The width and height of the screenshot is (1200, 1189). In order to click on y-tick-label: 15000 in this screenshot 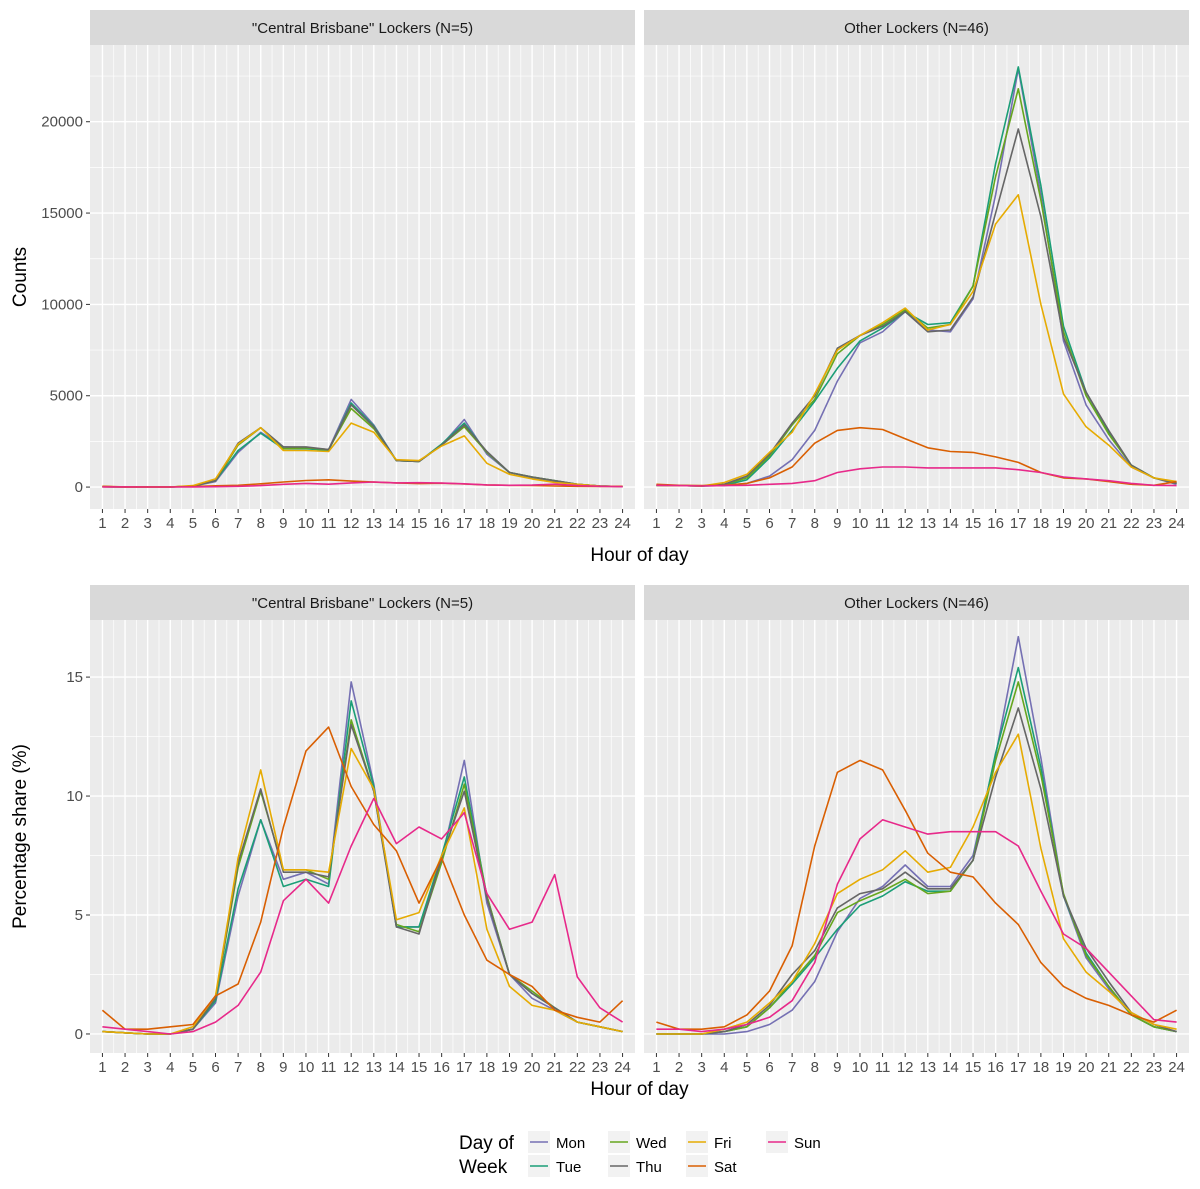, I will do `click(62, 213)`.